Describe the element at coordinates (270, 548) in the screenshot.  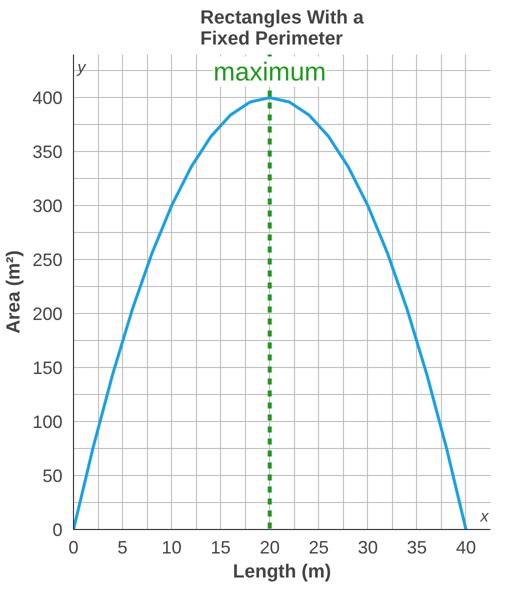
I see `x-tick-label: 20` at that location.